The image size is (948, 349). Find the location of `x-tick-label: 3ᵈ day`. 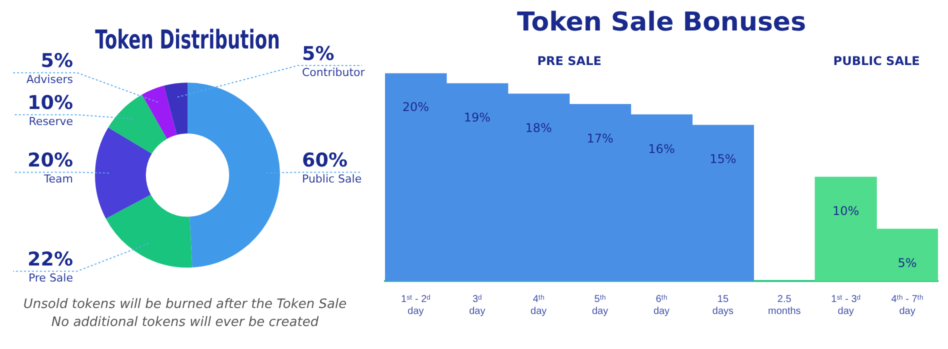

x-tick-label: 3ᵈ day is located at coordinates (477, 305).